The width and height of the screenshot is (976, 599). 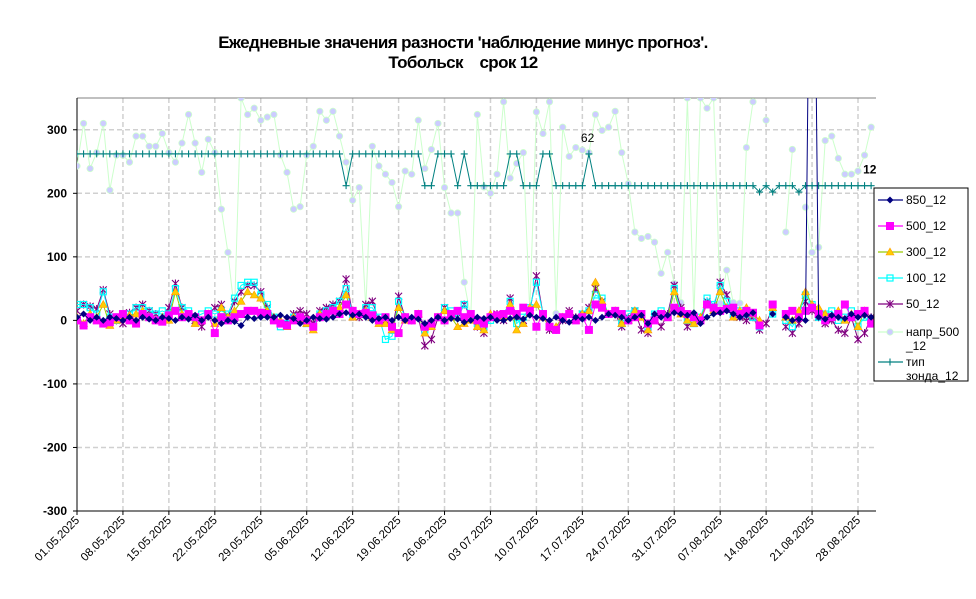 What do you see at coordinates (57, 193) in the screenshot?
I see `y-tick-label: 200` at bounding box center [57, 193].